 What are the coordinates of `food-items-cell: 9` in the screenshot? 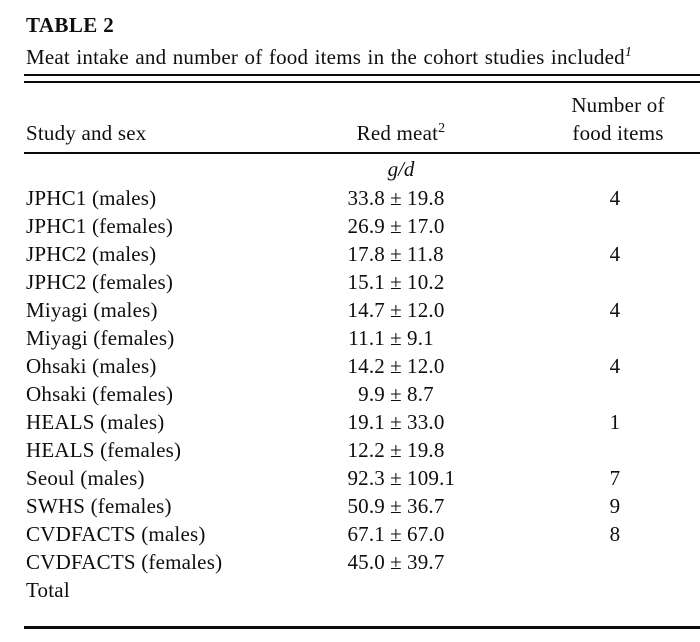 It's located at (615, 506).